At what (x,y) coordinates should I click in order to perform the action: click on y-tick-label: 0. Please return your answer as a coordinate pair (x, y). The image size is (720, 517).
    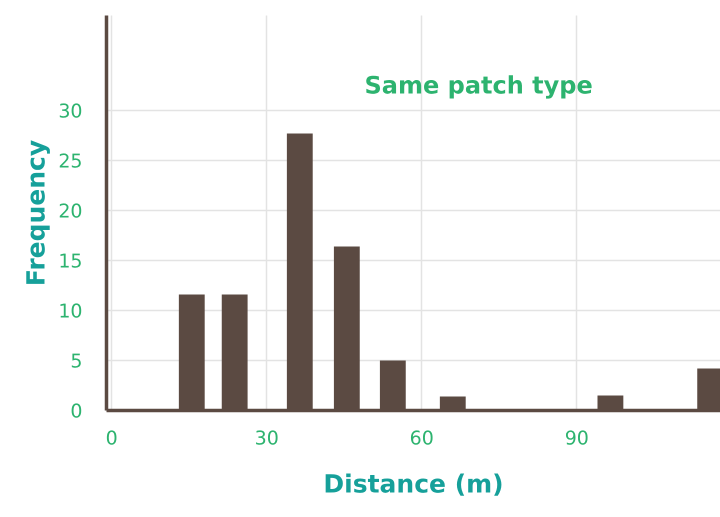
    Looking at the image, I should click on (76, 411).